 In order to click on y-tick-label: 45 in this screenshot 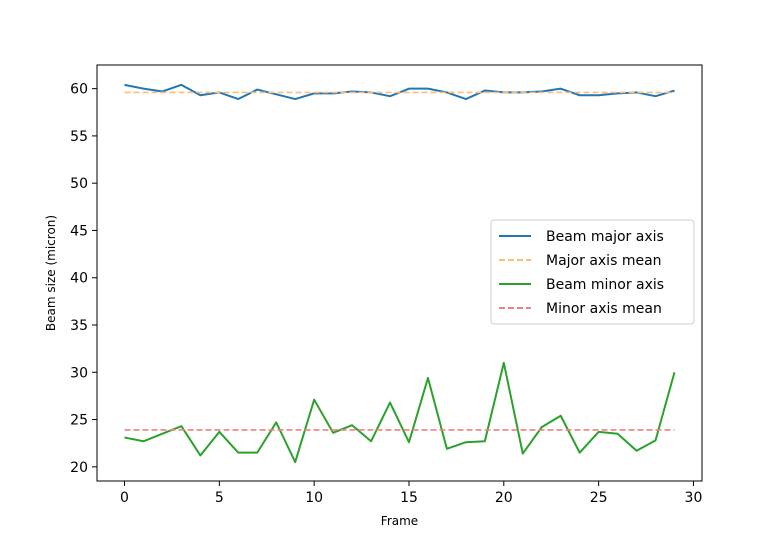, I will do `click(79, 231)`.